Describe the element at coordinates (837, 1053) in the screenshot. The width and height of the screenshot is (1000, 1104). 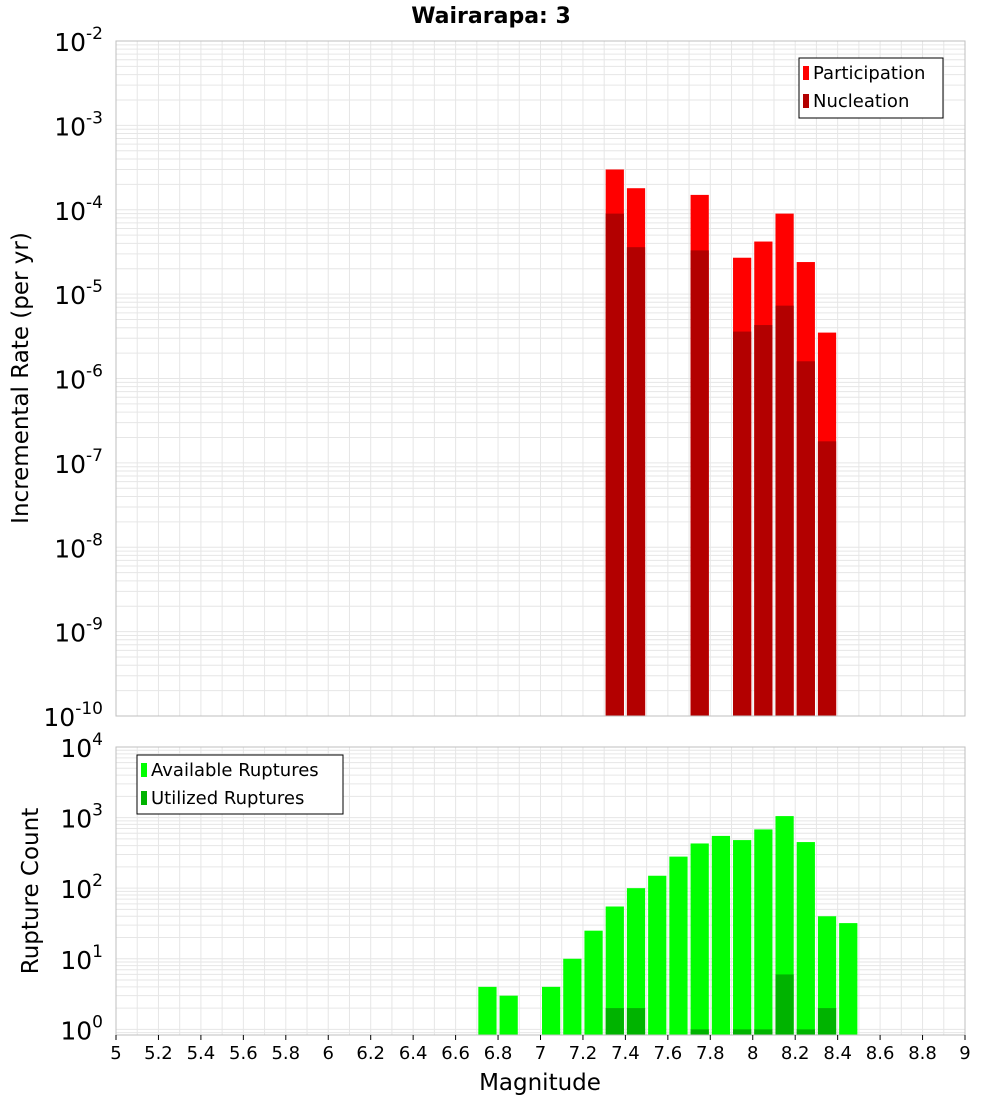
I see `x-tick-label: 8.4` at that location.